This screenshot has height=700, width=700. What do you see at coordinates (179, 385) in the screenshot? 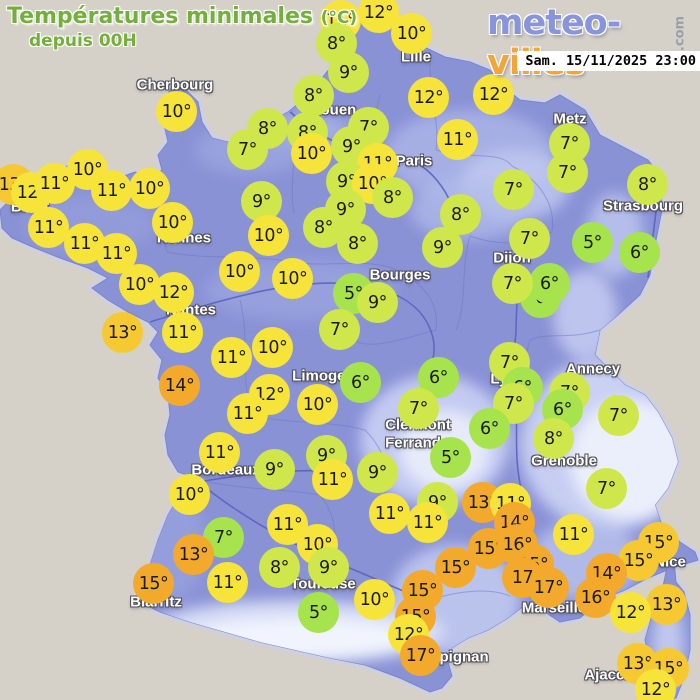
I see `temperature-bubble: 14°` at bounding box center [179, 385].